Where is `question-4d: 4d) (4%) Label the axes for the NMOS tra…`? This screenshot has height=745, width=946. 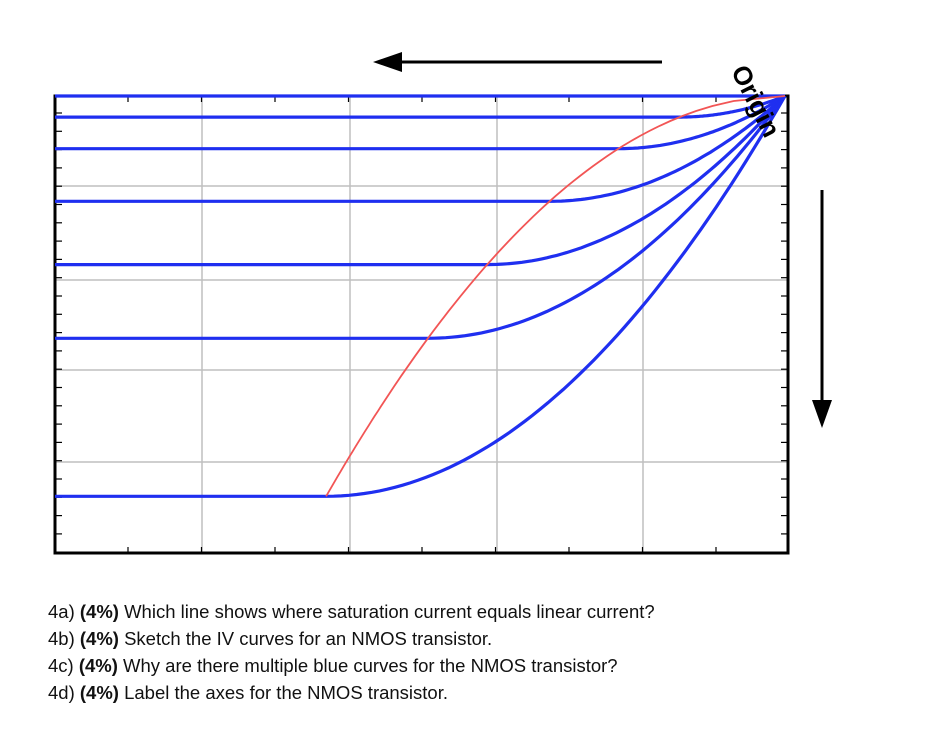 question-4d: 4d) (4%) Label the axes for the NMOS tra… is located at coordinates (248, 692).